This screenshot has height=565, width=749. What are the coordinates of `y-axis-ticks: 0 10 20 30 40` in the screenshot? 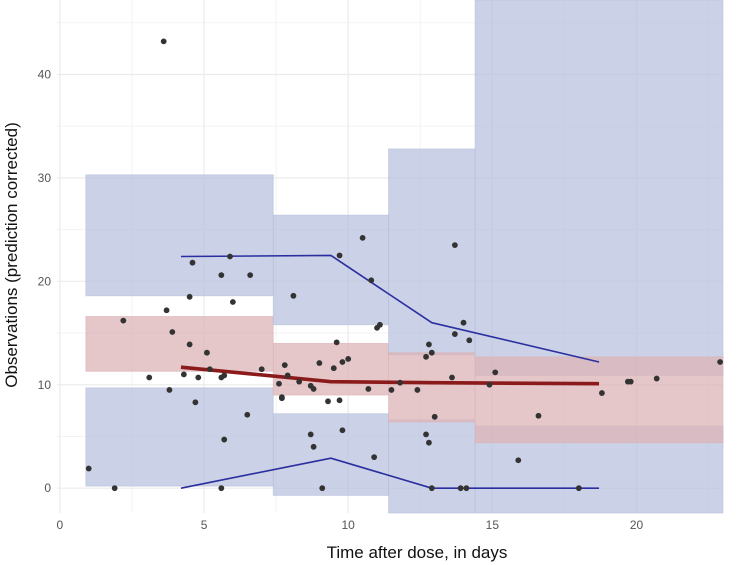 It's located at (45, 281).